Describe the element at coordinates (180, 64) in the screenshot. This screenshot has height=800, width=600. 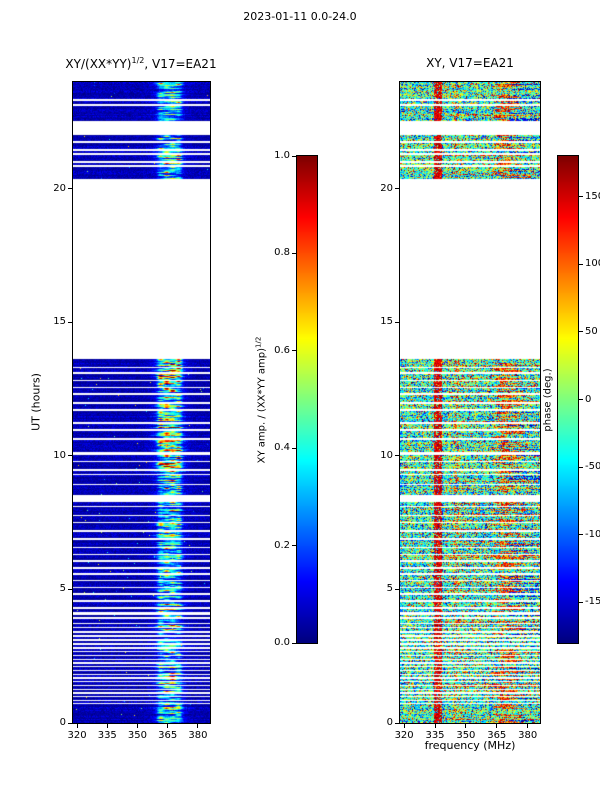
I see `left-panel-title-post: , V17=EA21` at that location.